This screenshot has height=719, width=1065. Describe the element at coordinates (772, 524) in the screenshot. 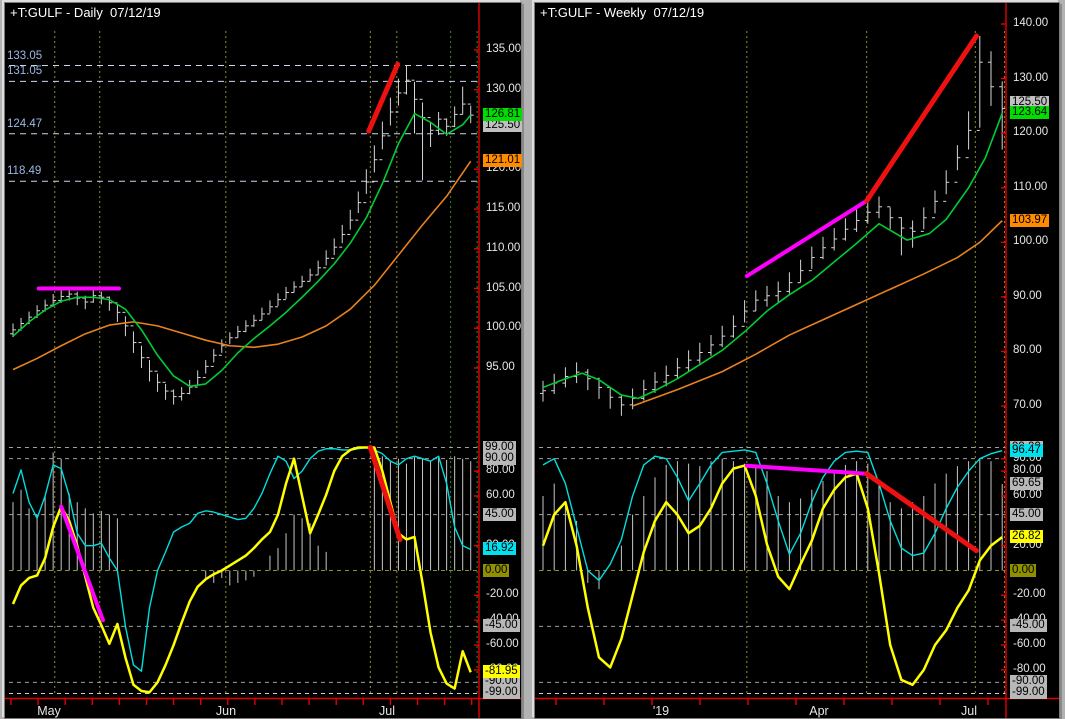

I see `oscillator-histogram` at that location.